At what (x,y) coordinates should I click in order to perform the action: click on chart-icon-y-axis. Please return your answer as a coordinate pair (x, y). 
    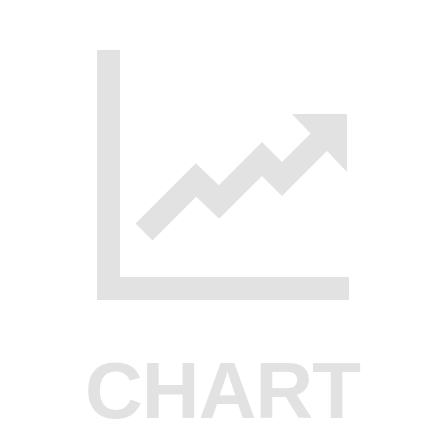
    Looking at the image, I should click on (108, 175).